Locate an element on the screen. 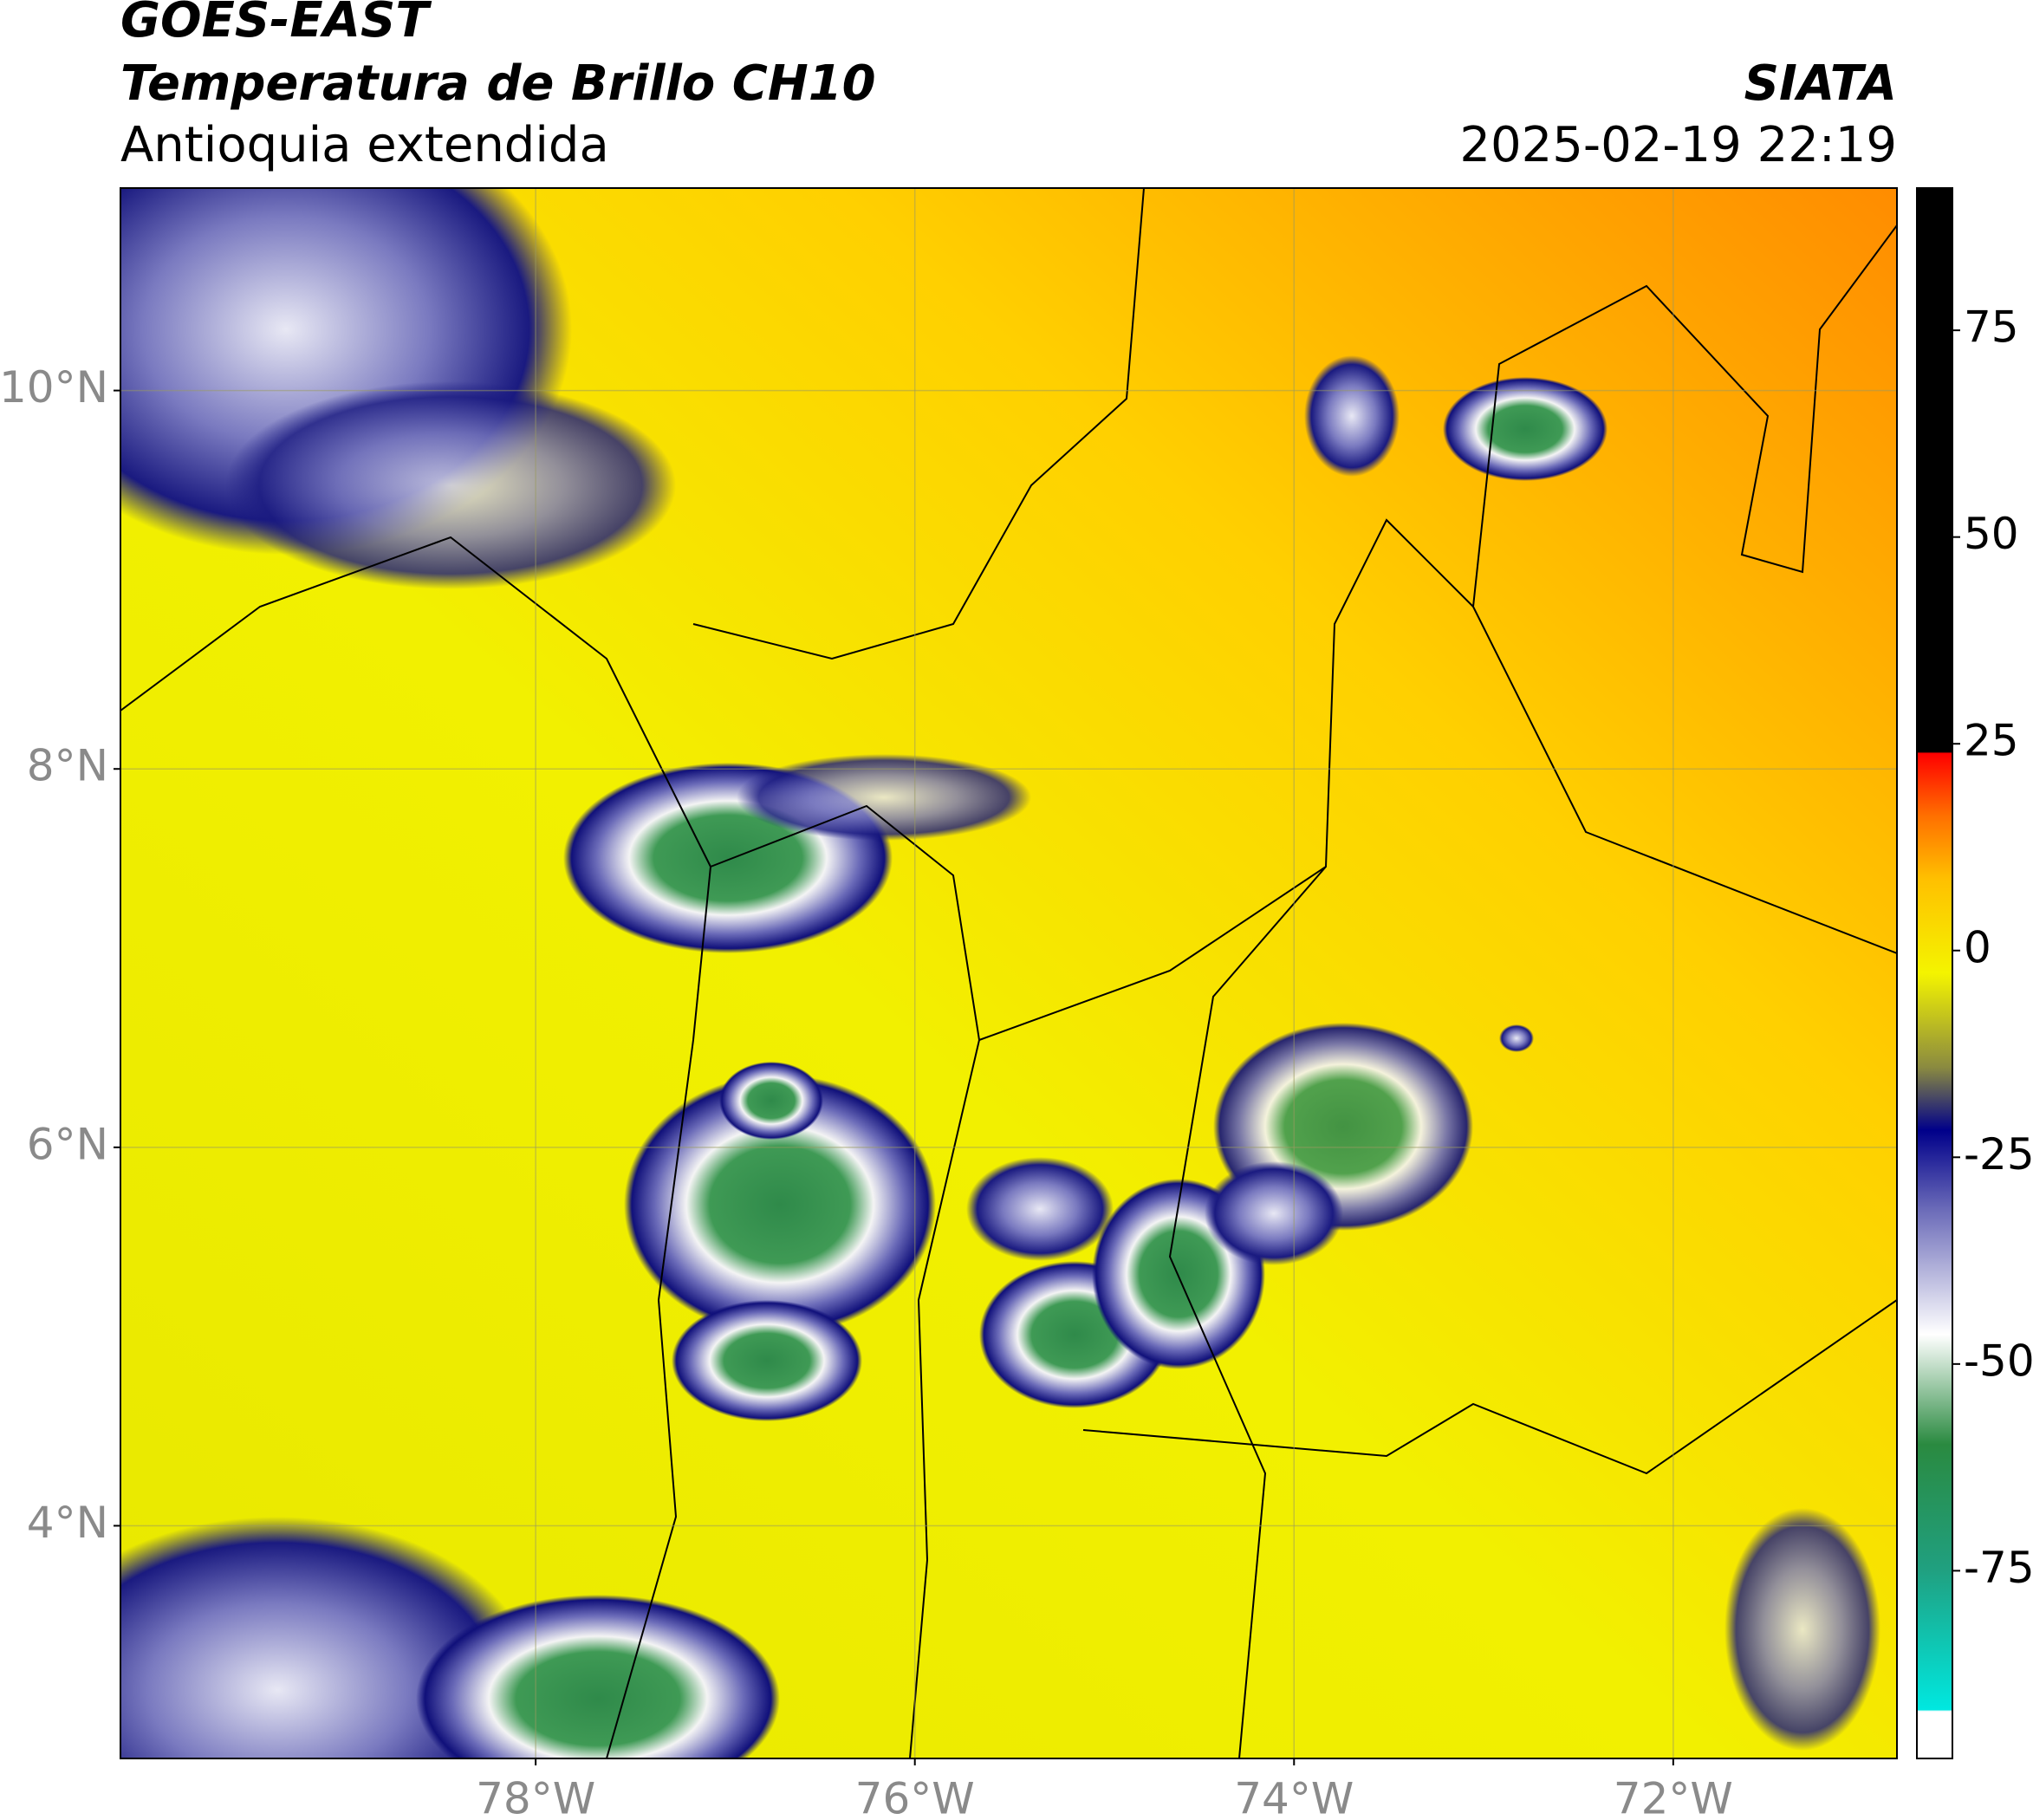  datetime: 2025-02-19 22:19 is located at coordinates (1678, 145).